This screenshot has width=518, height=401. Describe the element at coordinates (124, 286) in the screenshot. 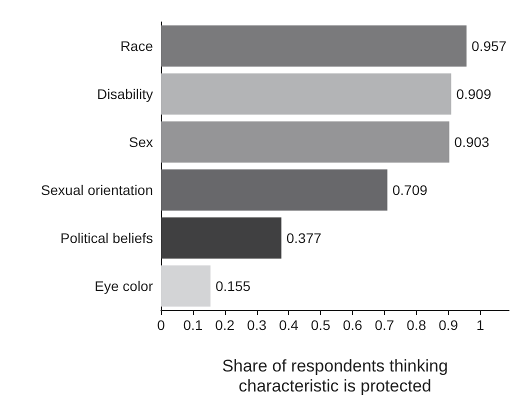

I see `y-tick-label: Eye color` at that location.